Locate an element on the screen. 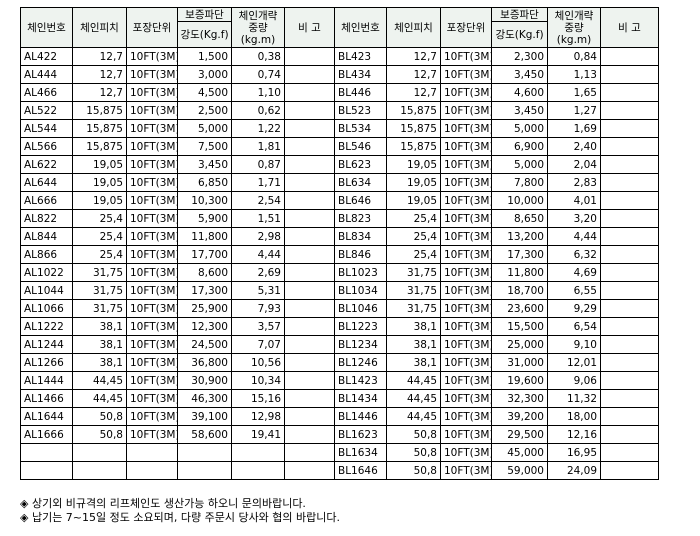 The width and height of the screenshot is (700, 536). left-chain-no-cell: AL444 is located at coordinates (46, 74).